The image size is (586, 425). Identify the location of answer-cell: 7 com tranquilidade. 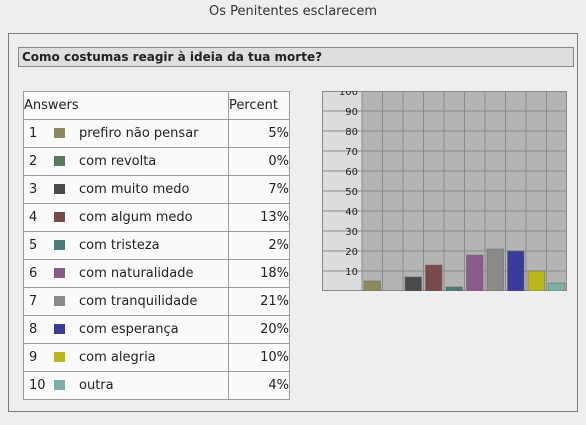
(126, 301).